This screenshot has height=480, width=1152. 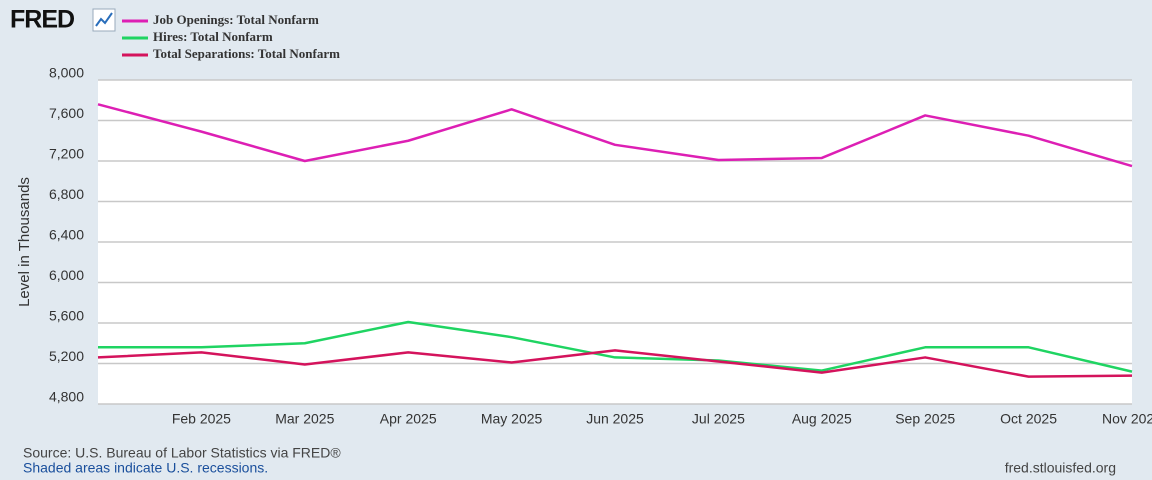 I want to click on y-tick-label: 6,800, so click(x=66, y=194).